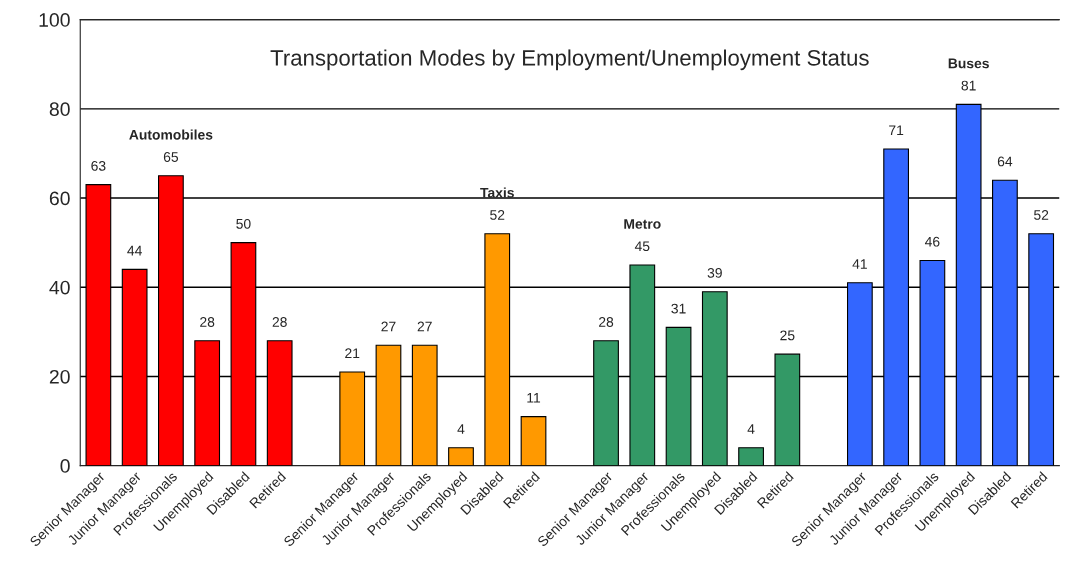  What do you see at coordinates (352, 353) in the screenshot?
I see `data-label: 21` at bounding box center [352, 353].